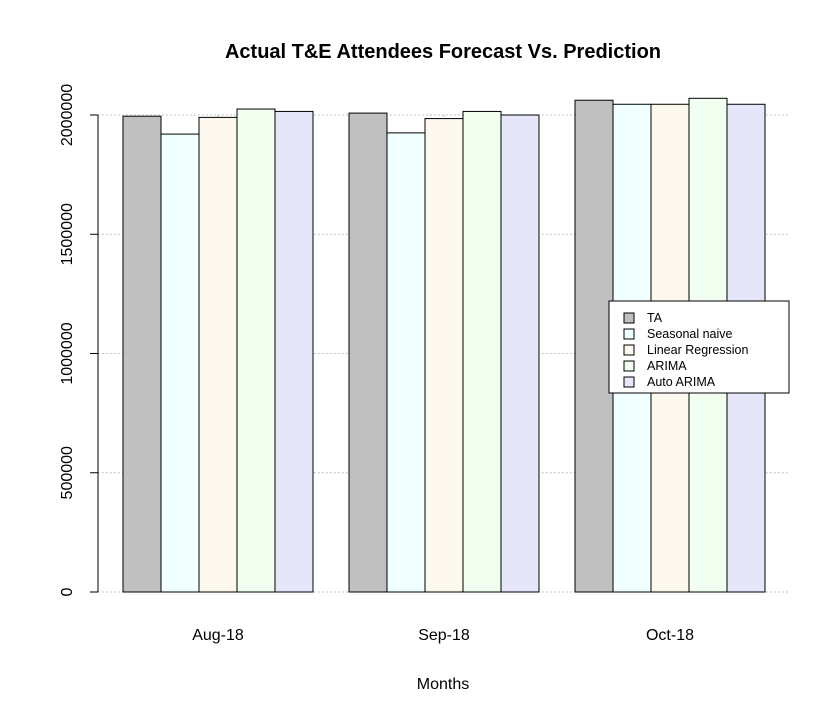 This screenshot has width=840, height=720. What do you see at coordinates (142, 354) in the screenshot?
I see `bar-aug-18-ta` at bounding box center [142, 354].